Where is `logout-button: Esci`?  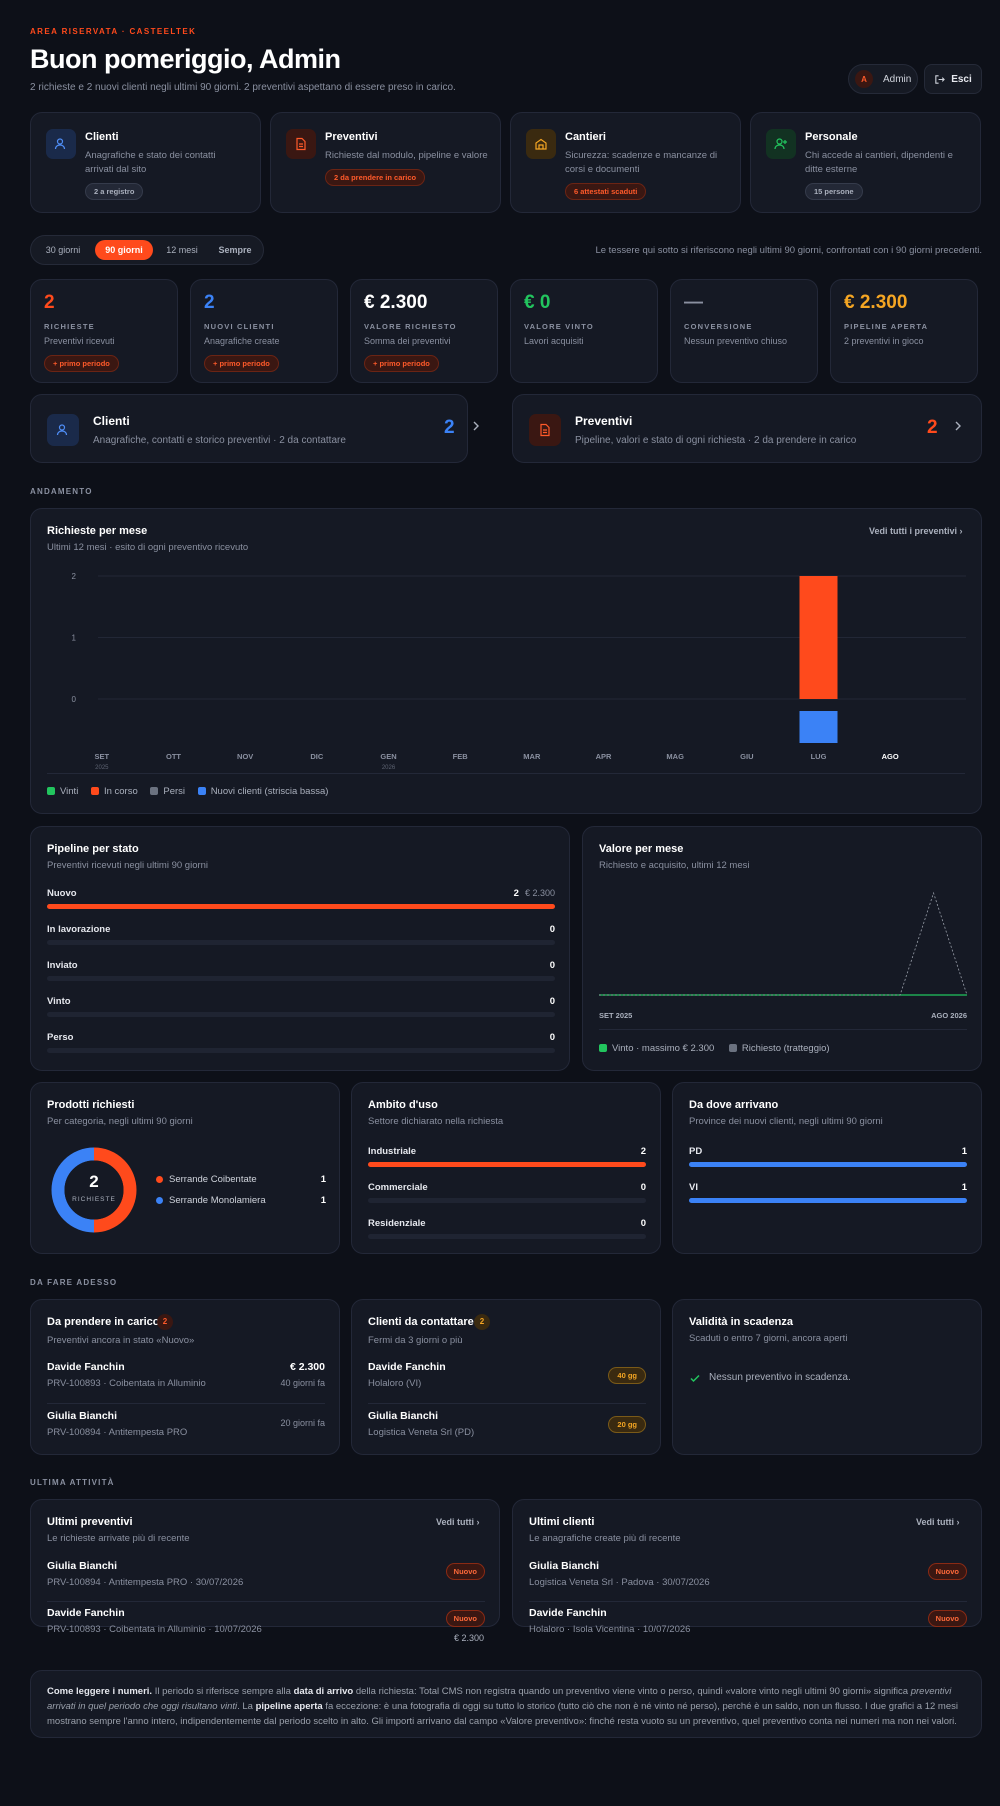 logout-button: Esci is located at coordinates (953, 79).